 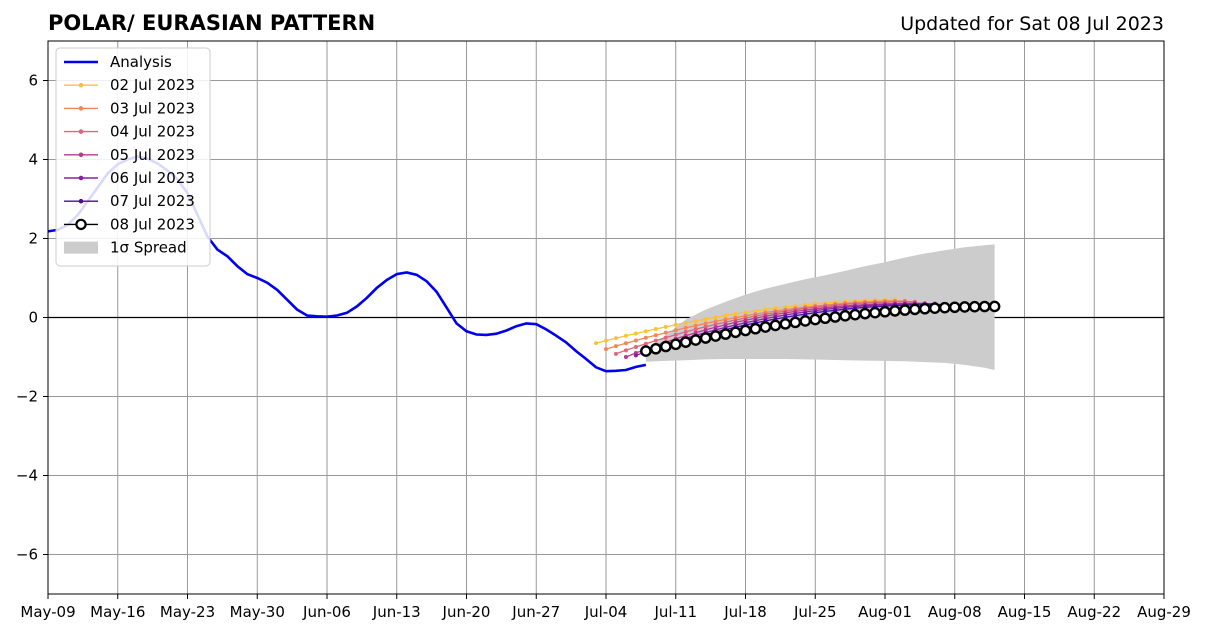 What do you see at coordinates (466, 612) in the screenshot?
I see `x-tick-label: Jun-20` at bounding box center [466, 612].